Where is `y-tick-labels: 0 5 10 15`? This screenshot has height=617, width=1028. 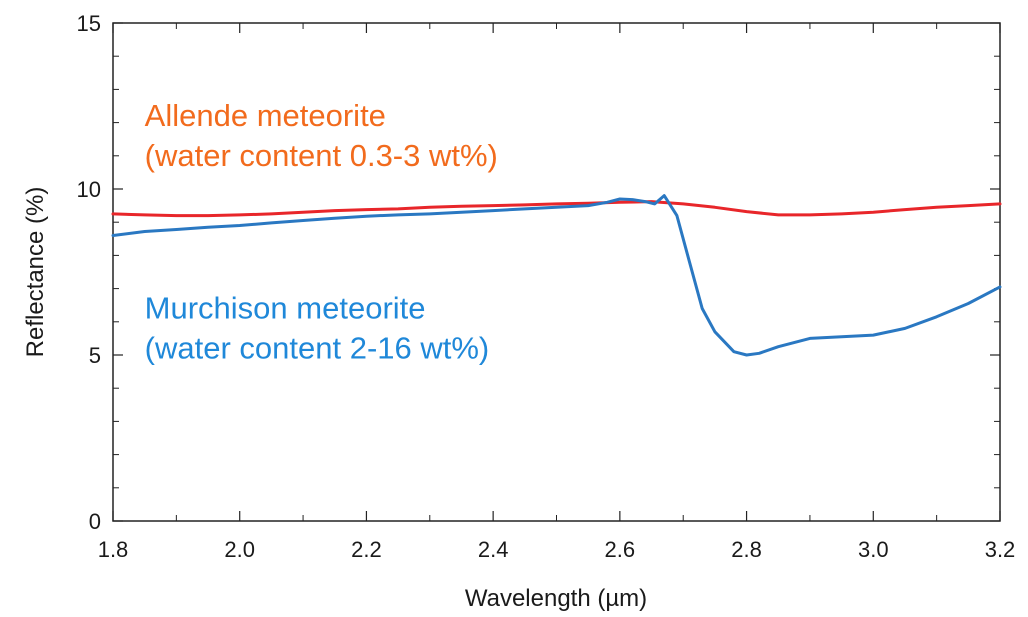
y-tick-labels: 0 5 10 15 is located at coordinates (89, 272).